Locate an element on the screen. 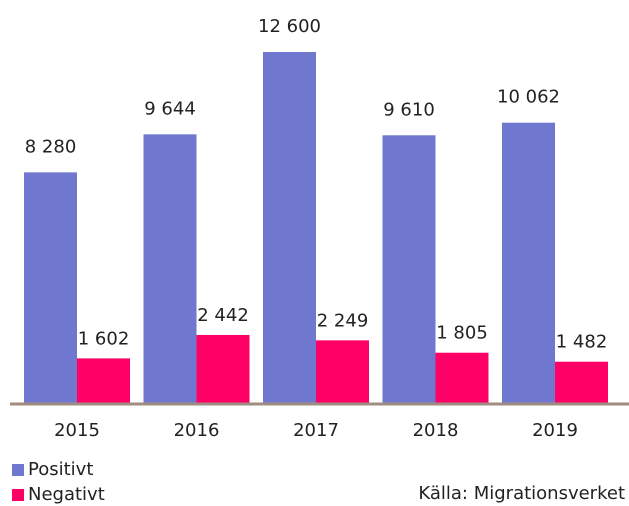  value-label: 2 442 is located at coordinates (223, 315).